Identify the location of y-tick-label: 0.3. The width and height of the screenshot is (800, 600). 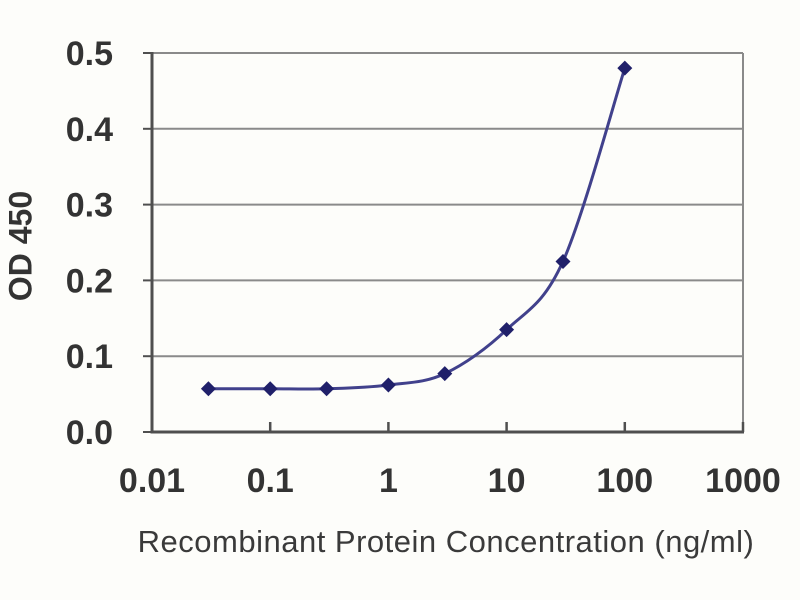
(89, 206).